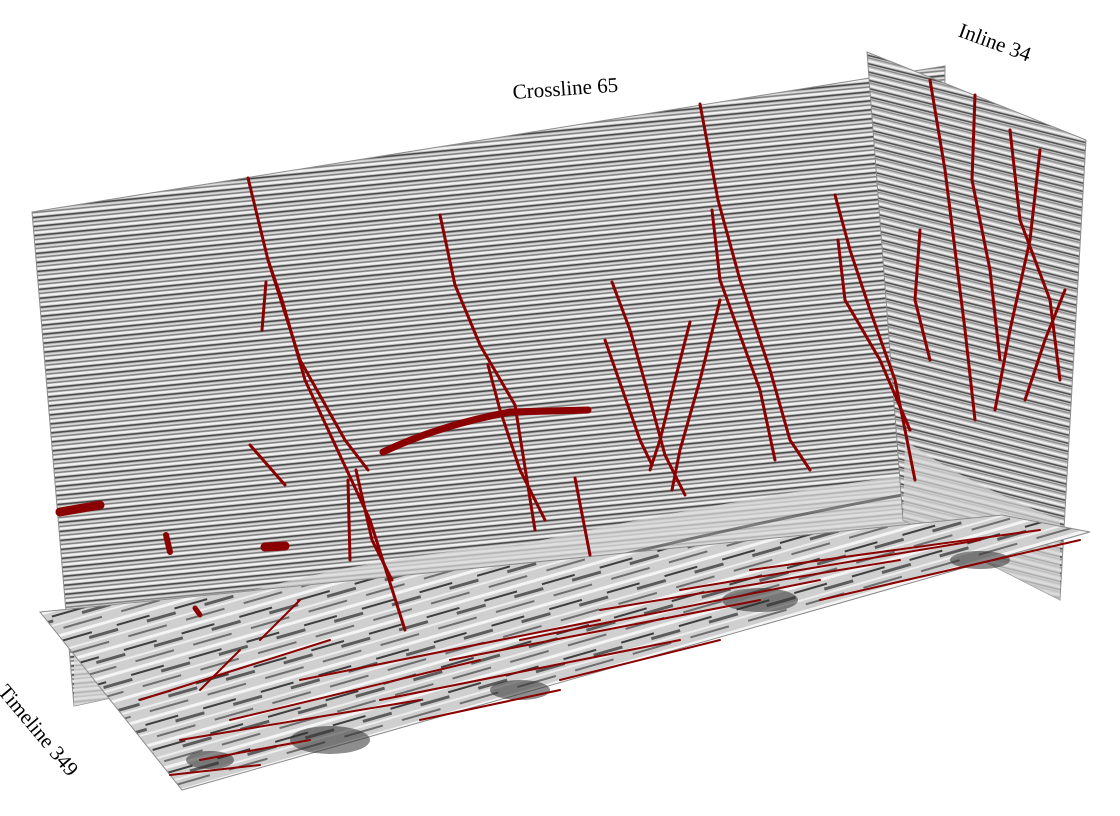 This screenshot has height=816, width=1120. What do you see at coordinates (323, 512) in the screenshot?
I see `horizon-picks` at bounding box center [323, 512].